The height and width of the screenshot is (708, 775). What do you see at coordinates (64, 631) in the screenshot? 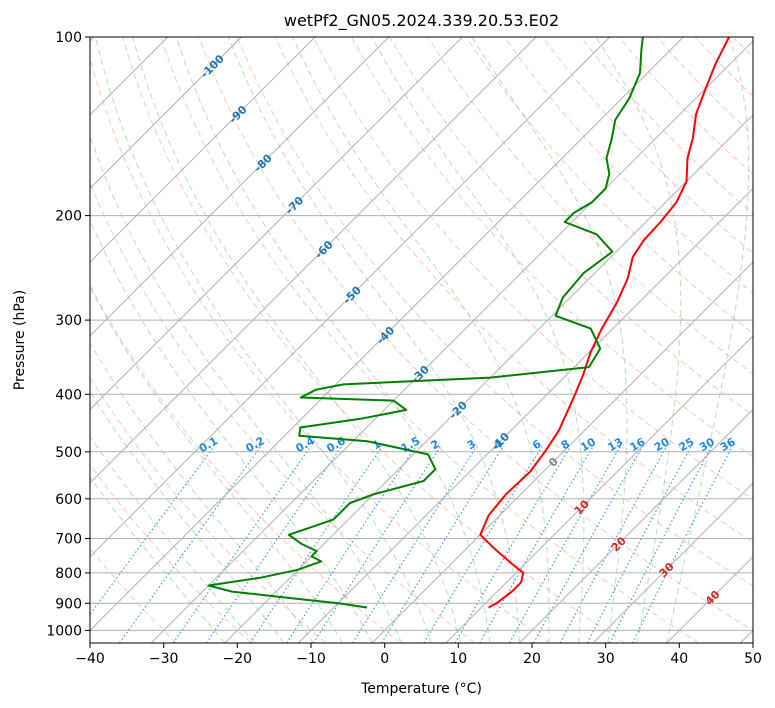
I see `y-tick-label: 1000` at bounding box center [64, 631].